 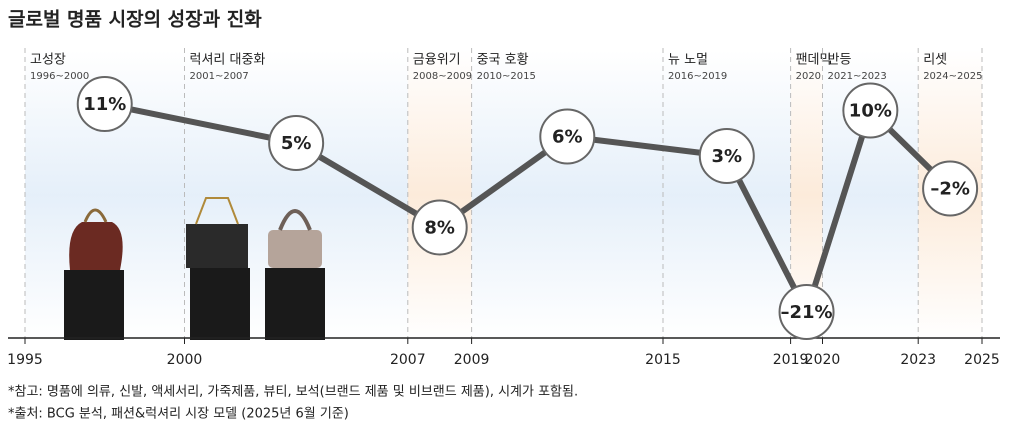 I want to click on period-name: 반등, so click(x=840, y=60).